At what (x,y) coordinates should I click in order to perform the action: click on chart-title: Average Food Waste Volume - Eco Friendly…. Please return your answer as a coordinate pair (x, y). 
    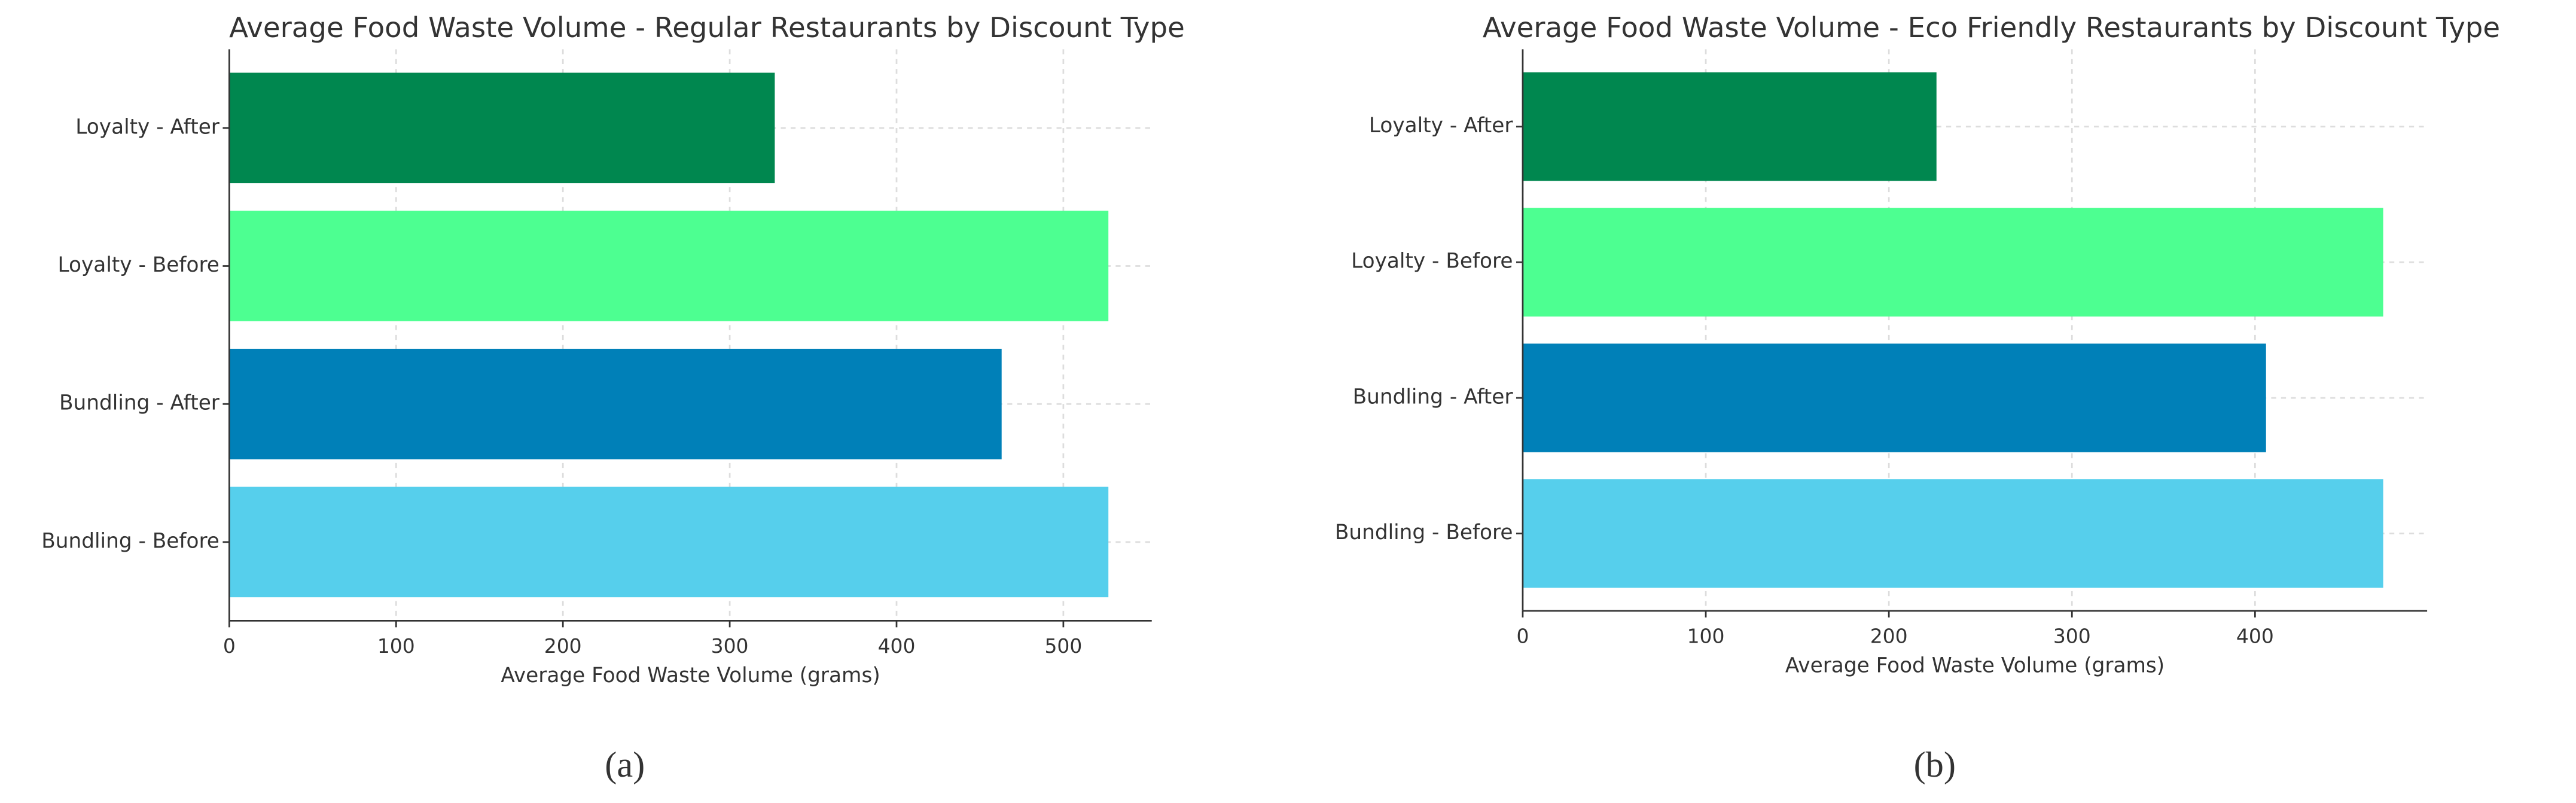
    Looking at the image, I should click on (1992, 28).